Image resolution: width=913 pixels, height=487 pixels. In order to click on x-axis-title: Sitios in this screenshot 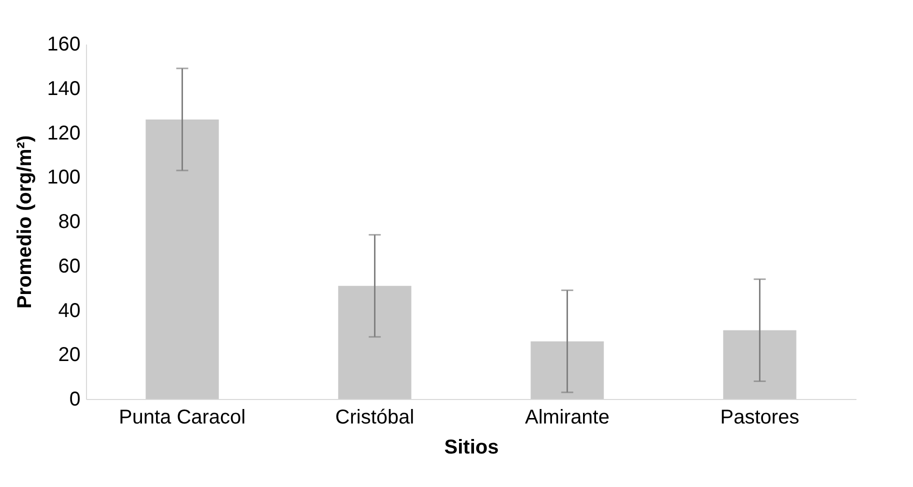, I will do `click(471, 447)`.